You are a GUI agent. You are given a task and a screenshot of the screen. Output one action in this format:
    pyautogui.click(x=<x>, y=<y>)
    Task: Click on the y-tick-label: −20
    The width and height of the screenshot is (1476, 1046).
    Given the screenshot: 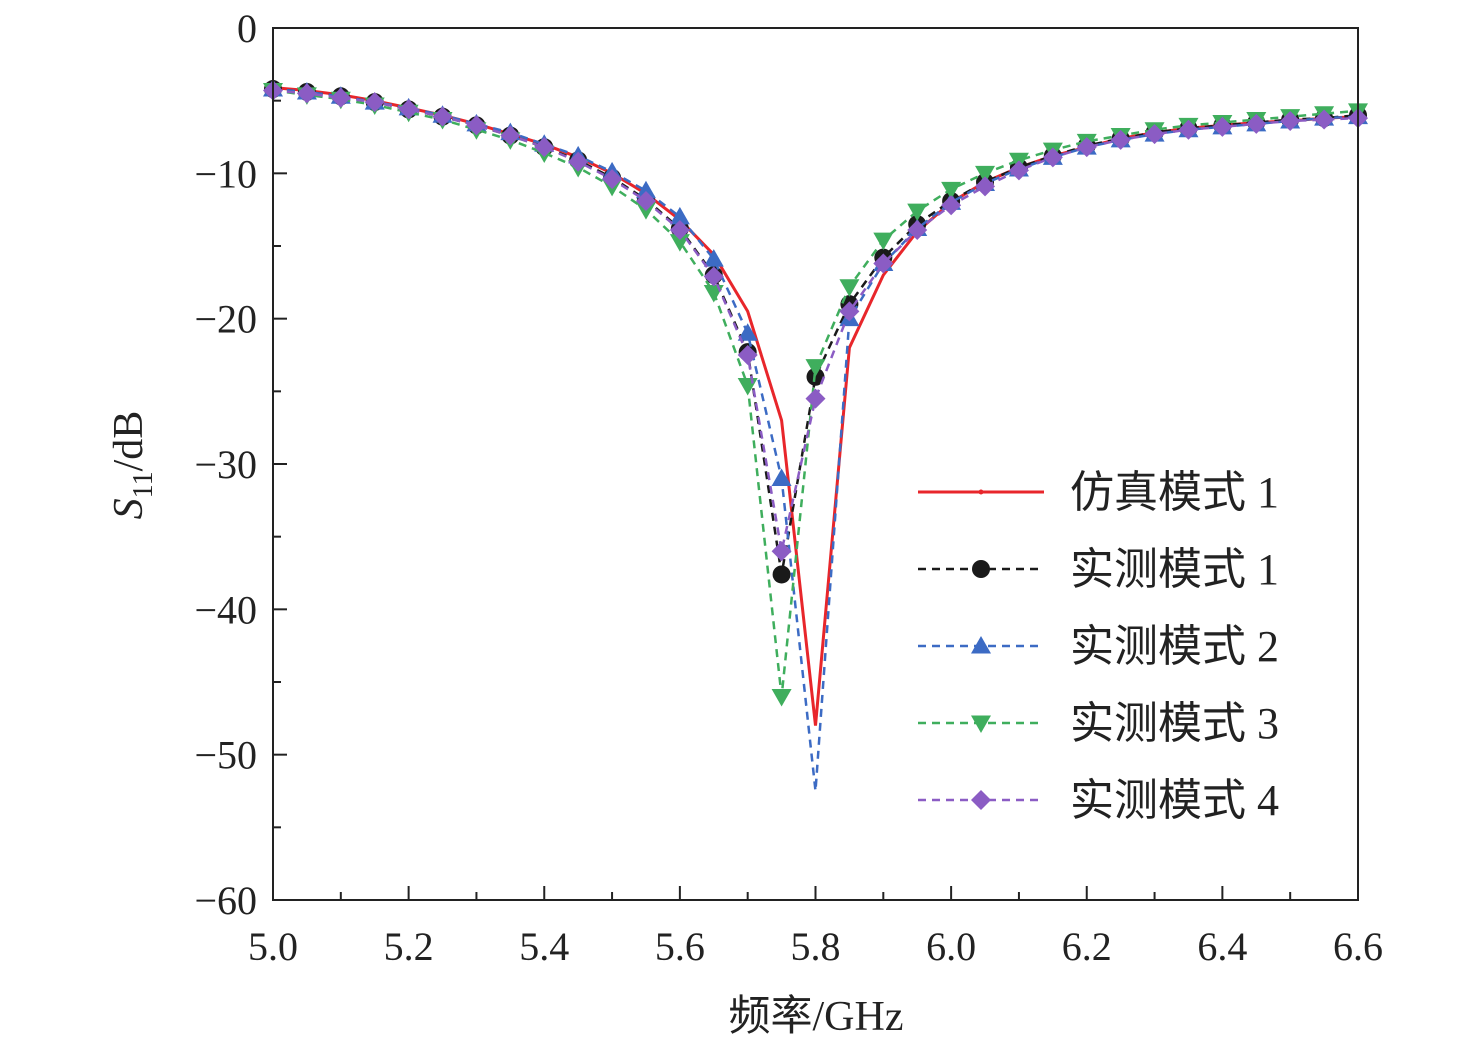 What is the action you would take?
    pyautogui.click(x=225, y=319)
    